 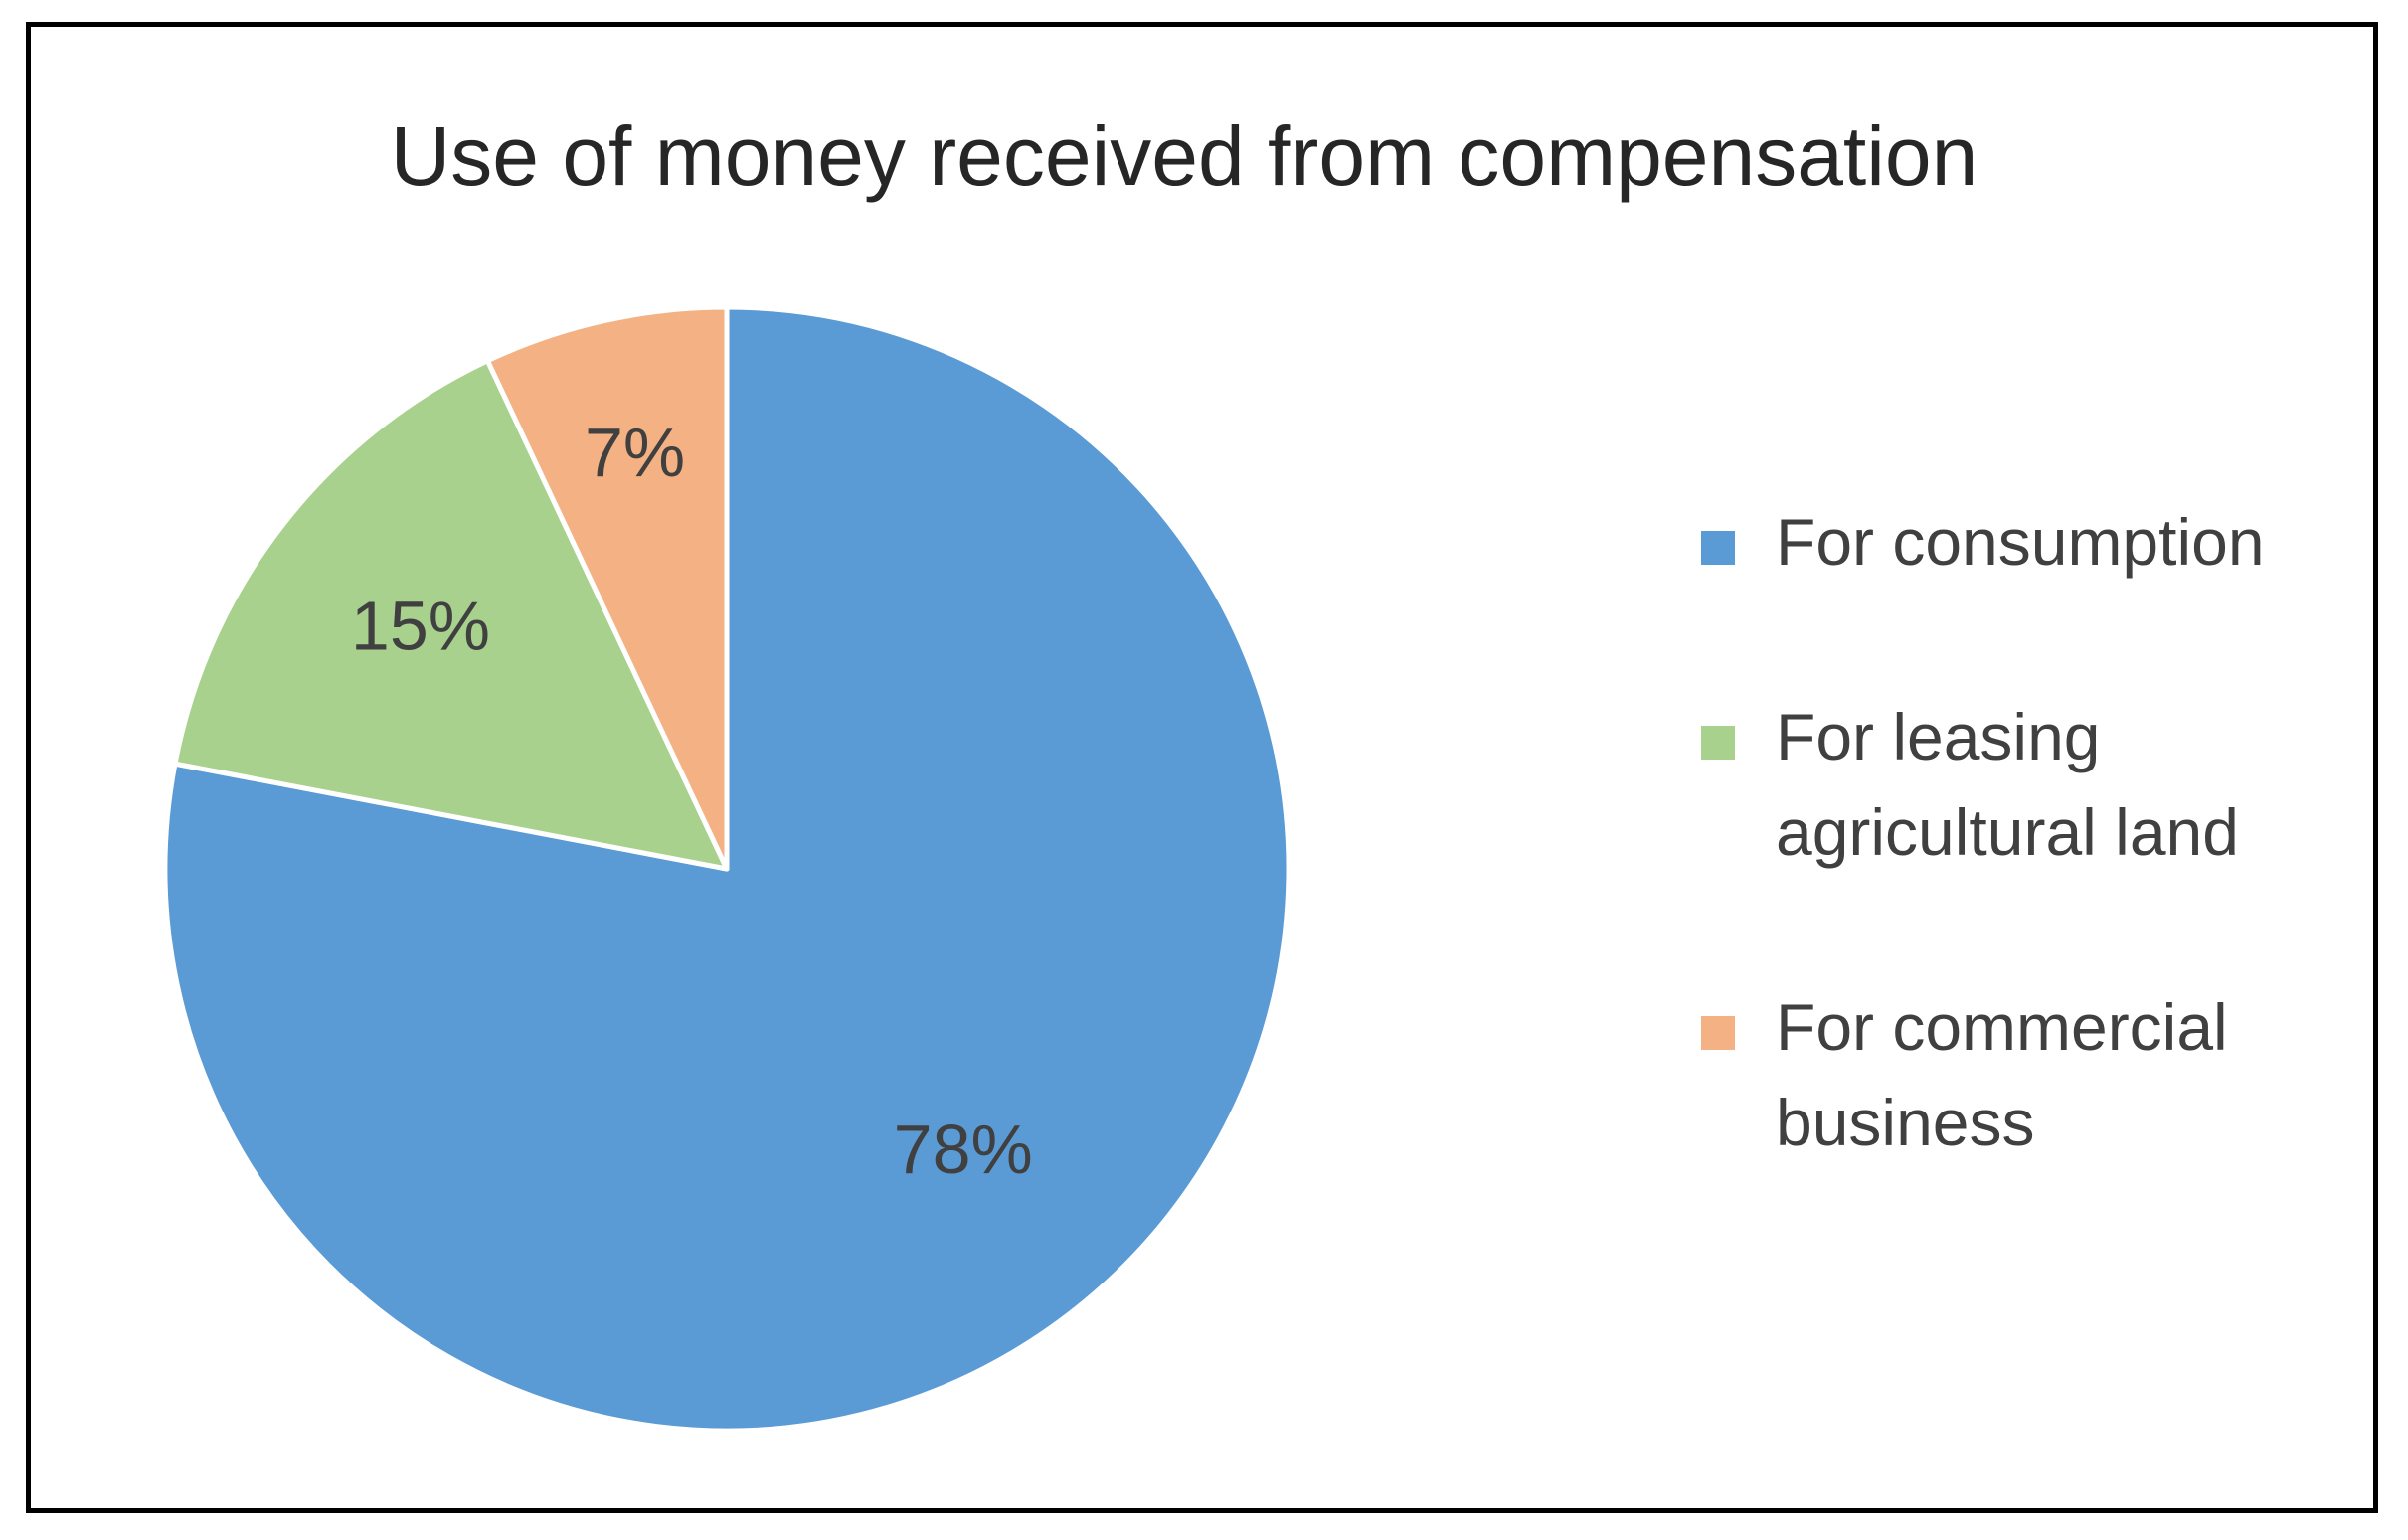 I want to click on legend-item-consumption: For consumption, so click(x=2019, y=542).